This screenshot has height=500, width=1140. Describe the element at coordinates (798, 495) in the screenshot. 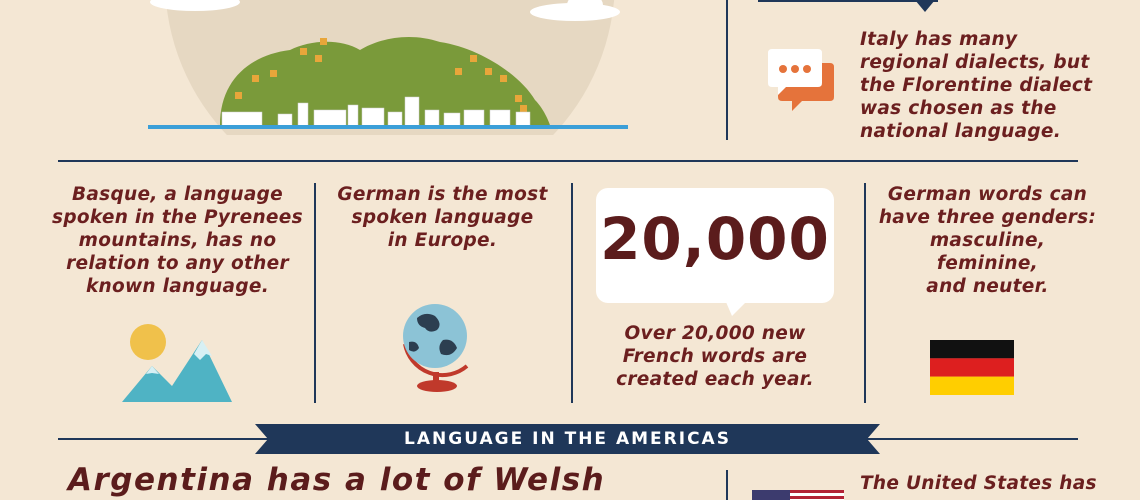

I see `us-flag-icon` at that location.